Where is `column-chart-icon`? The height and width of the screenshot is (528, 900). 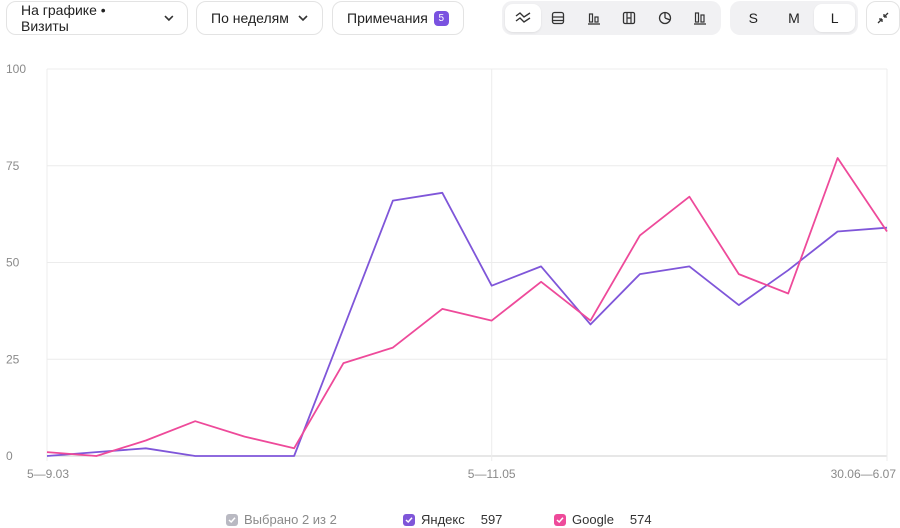
column-chart-icon is located at coordinates (700, 18).